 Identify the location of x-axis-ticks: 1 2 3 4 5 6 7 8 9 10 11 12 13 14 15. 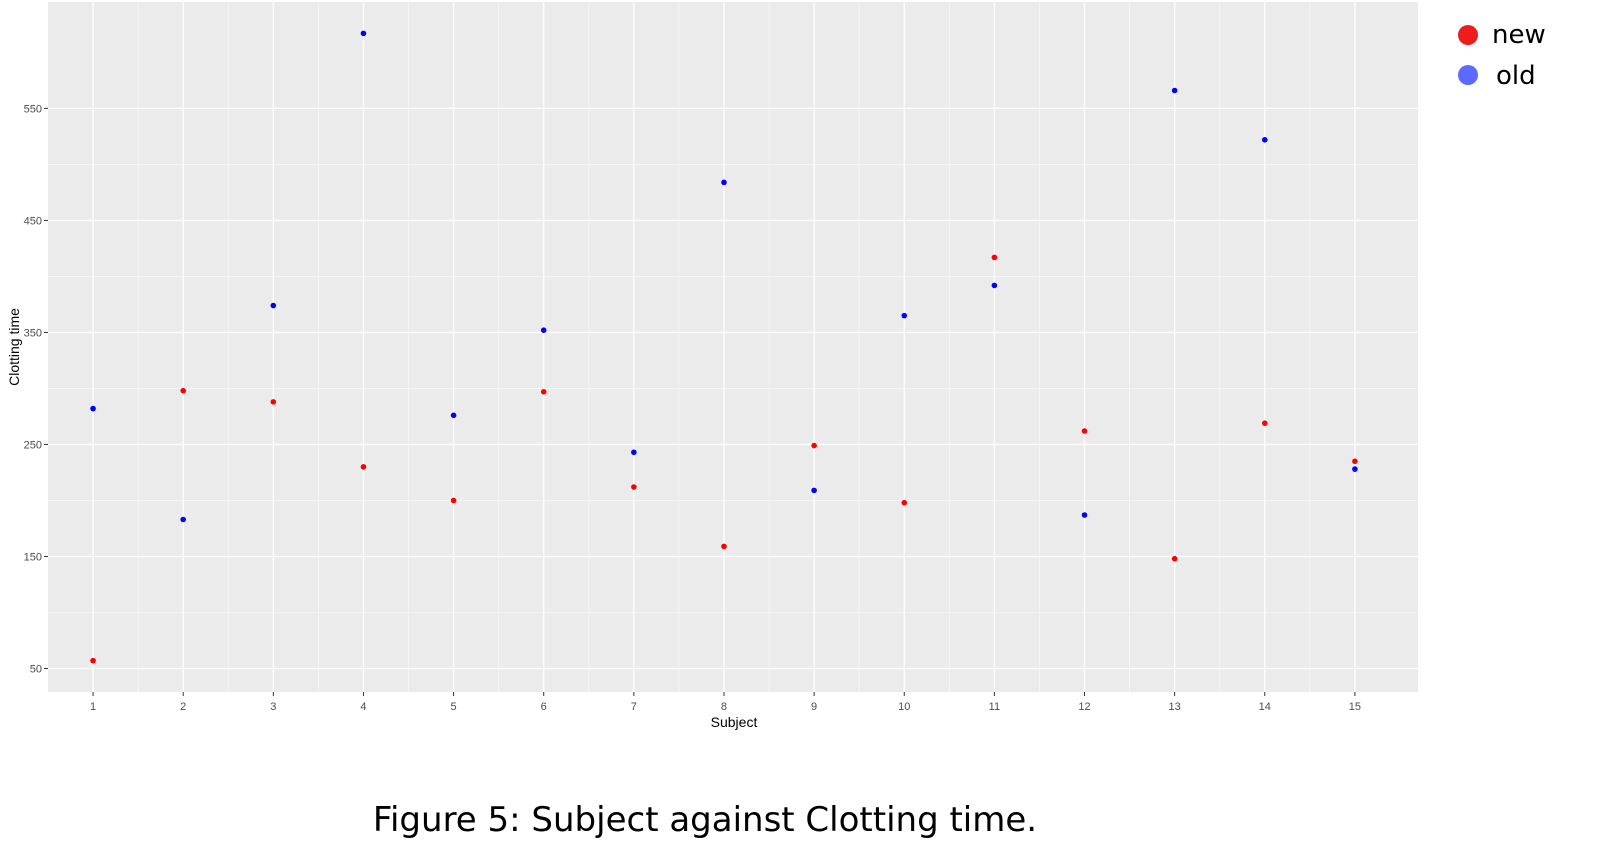
(725, 702).